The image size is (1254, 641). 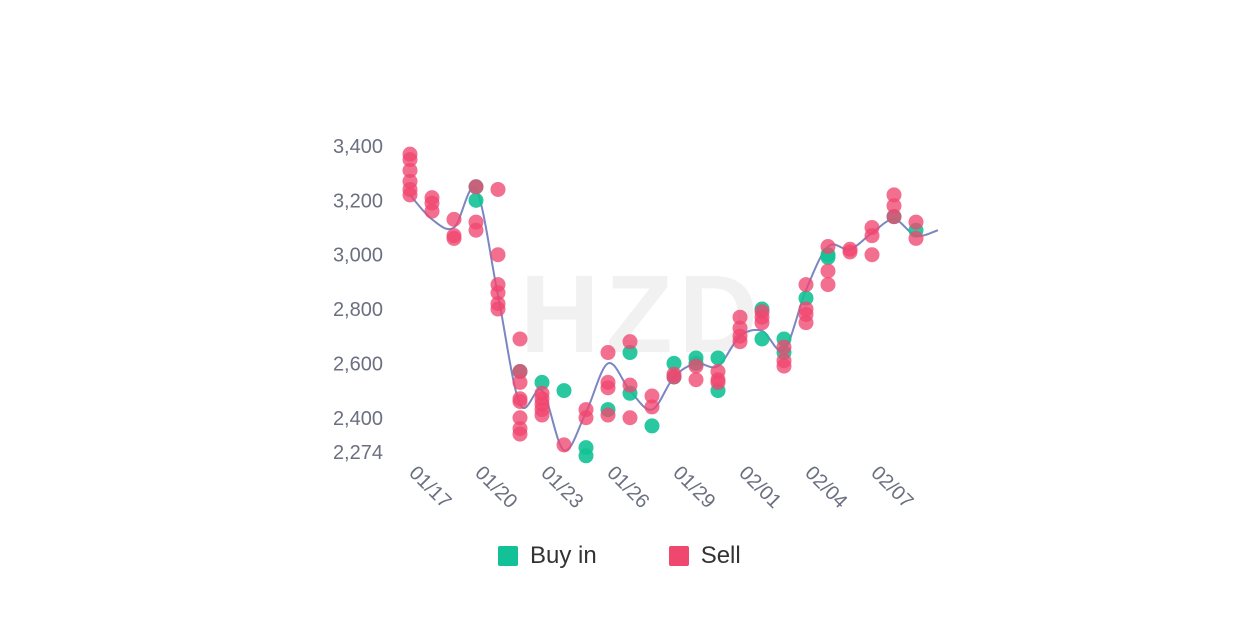 I want to click on watermark-text: HZD, so click(x=642, y=314).